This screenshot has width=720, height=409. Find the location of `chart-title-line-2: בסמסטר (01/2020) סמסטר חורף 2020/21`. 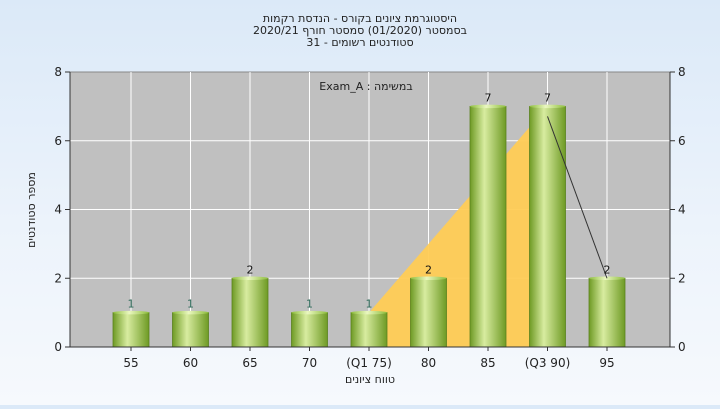

chart-title-line-2: בסמסטר (01/2020) סמסטר חורף 2020/21 is located at coordinates (360, 30).